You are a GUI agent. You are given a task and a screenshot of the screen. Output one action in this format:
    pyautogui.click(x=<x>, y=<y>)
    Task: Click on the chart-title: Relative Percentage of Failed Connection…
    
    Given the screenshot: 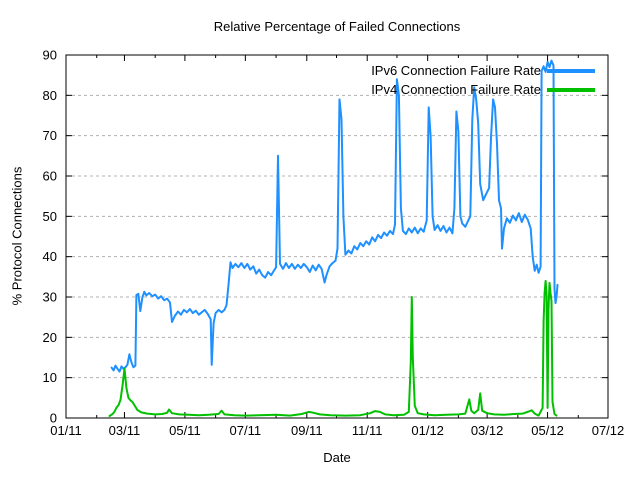 What is the action you would take?
    pyautogui.click(x=337, y=26)
    